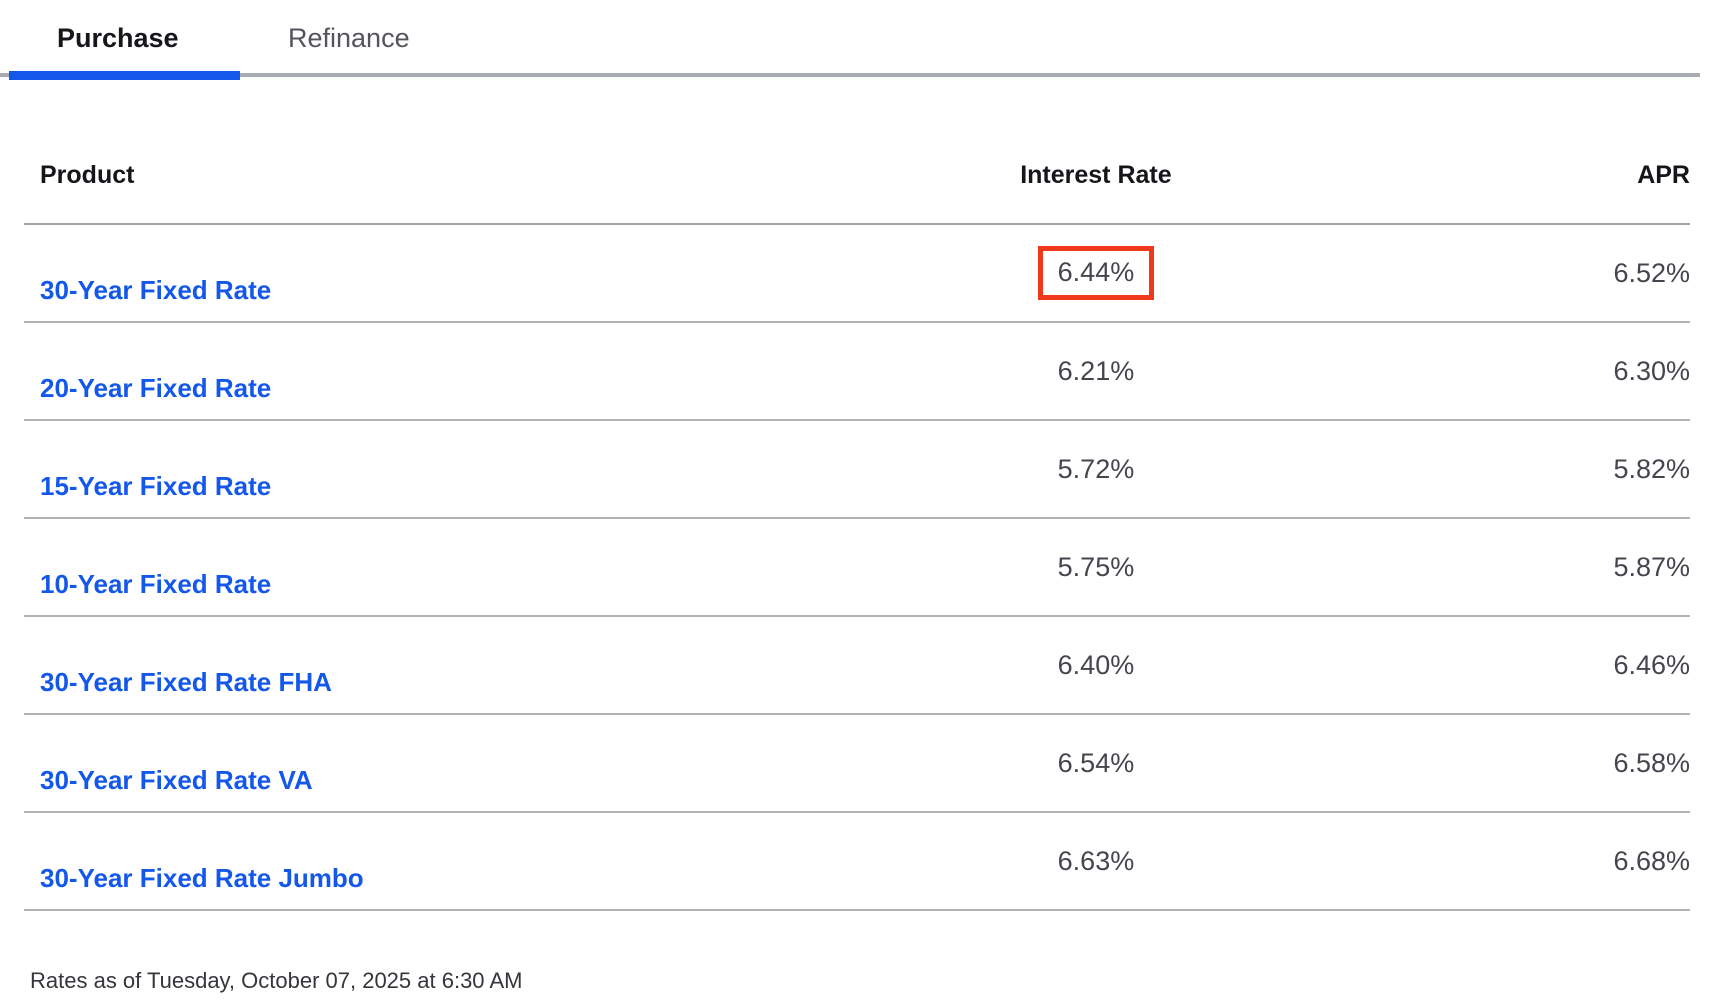  Describe the element at coordinates (1508, 567) in the screenshot. I see `apr-cell: 5.87%` at that location.